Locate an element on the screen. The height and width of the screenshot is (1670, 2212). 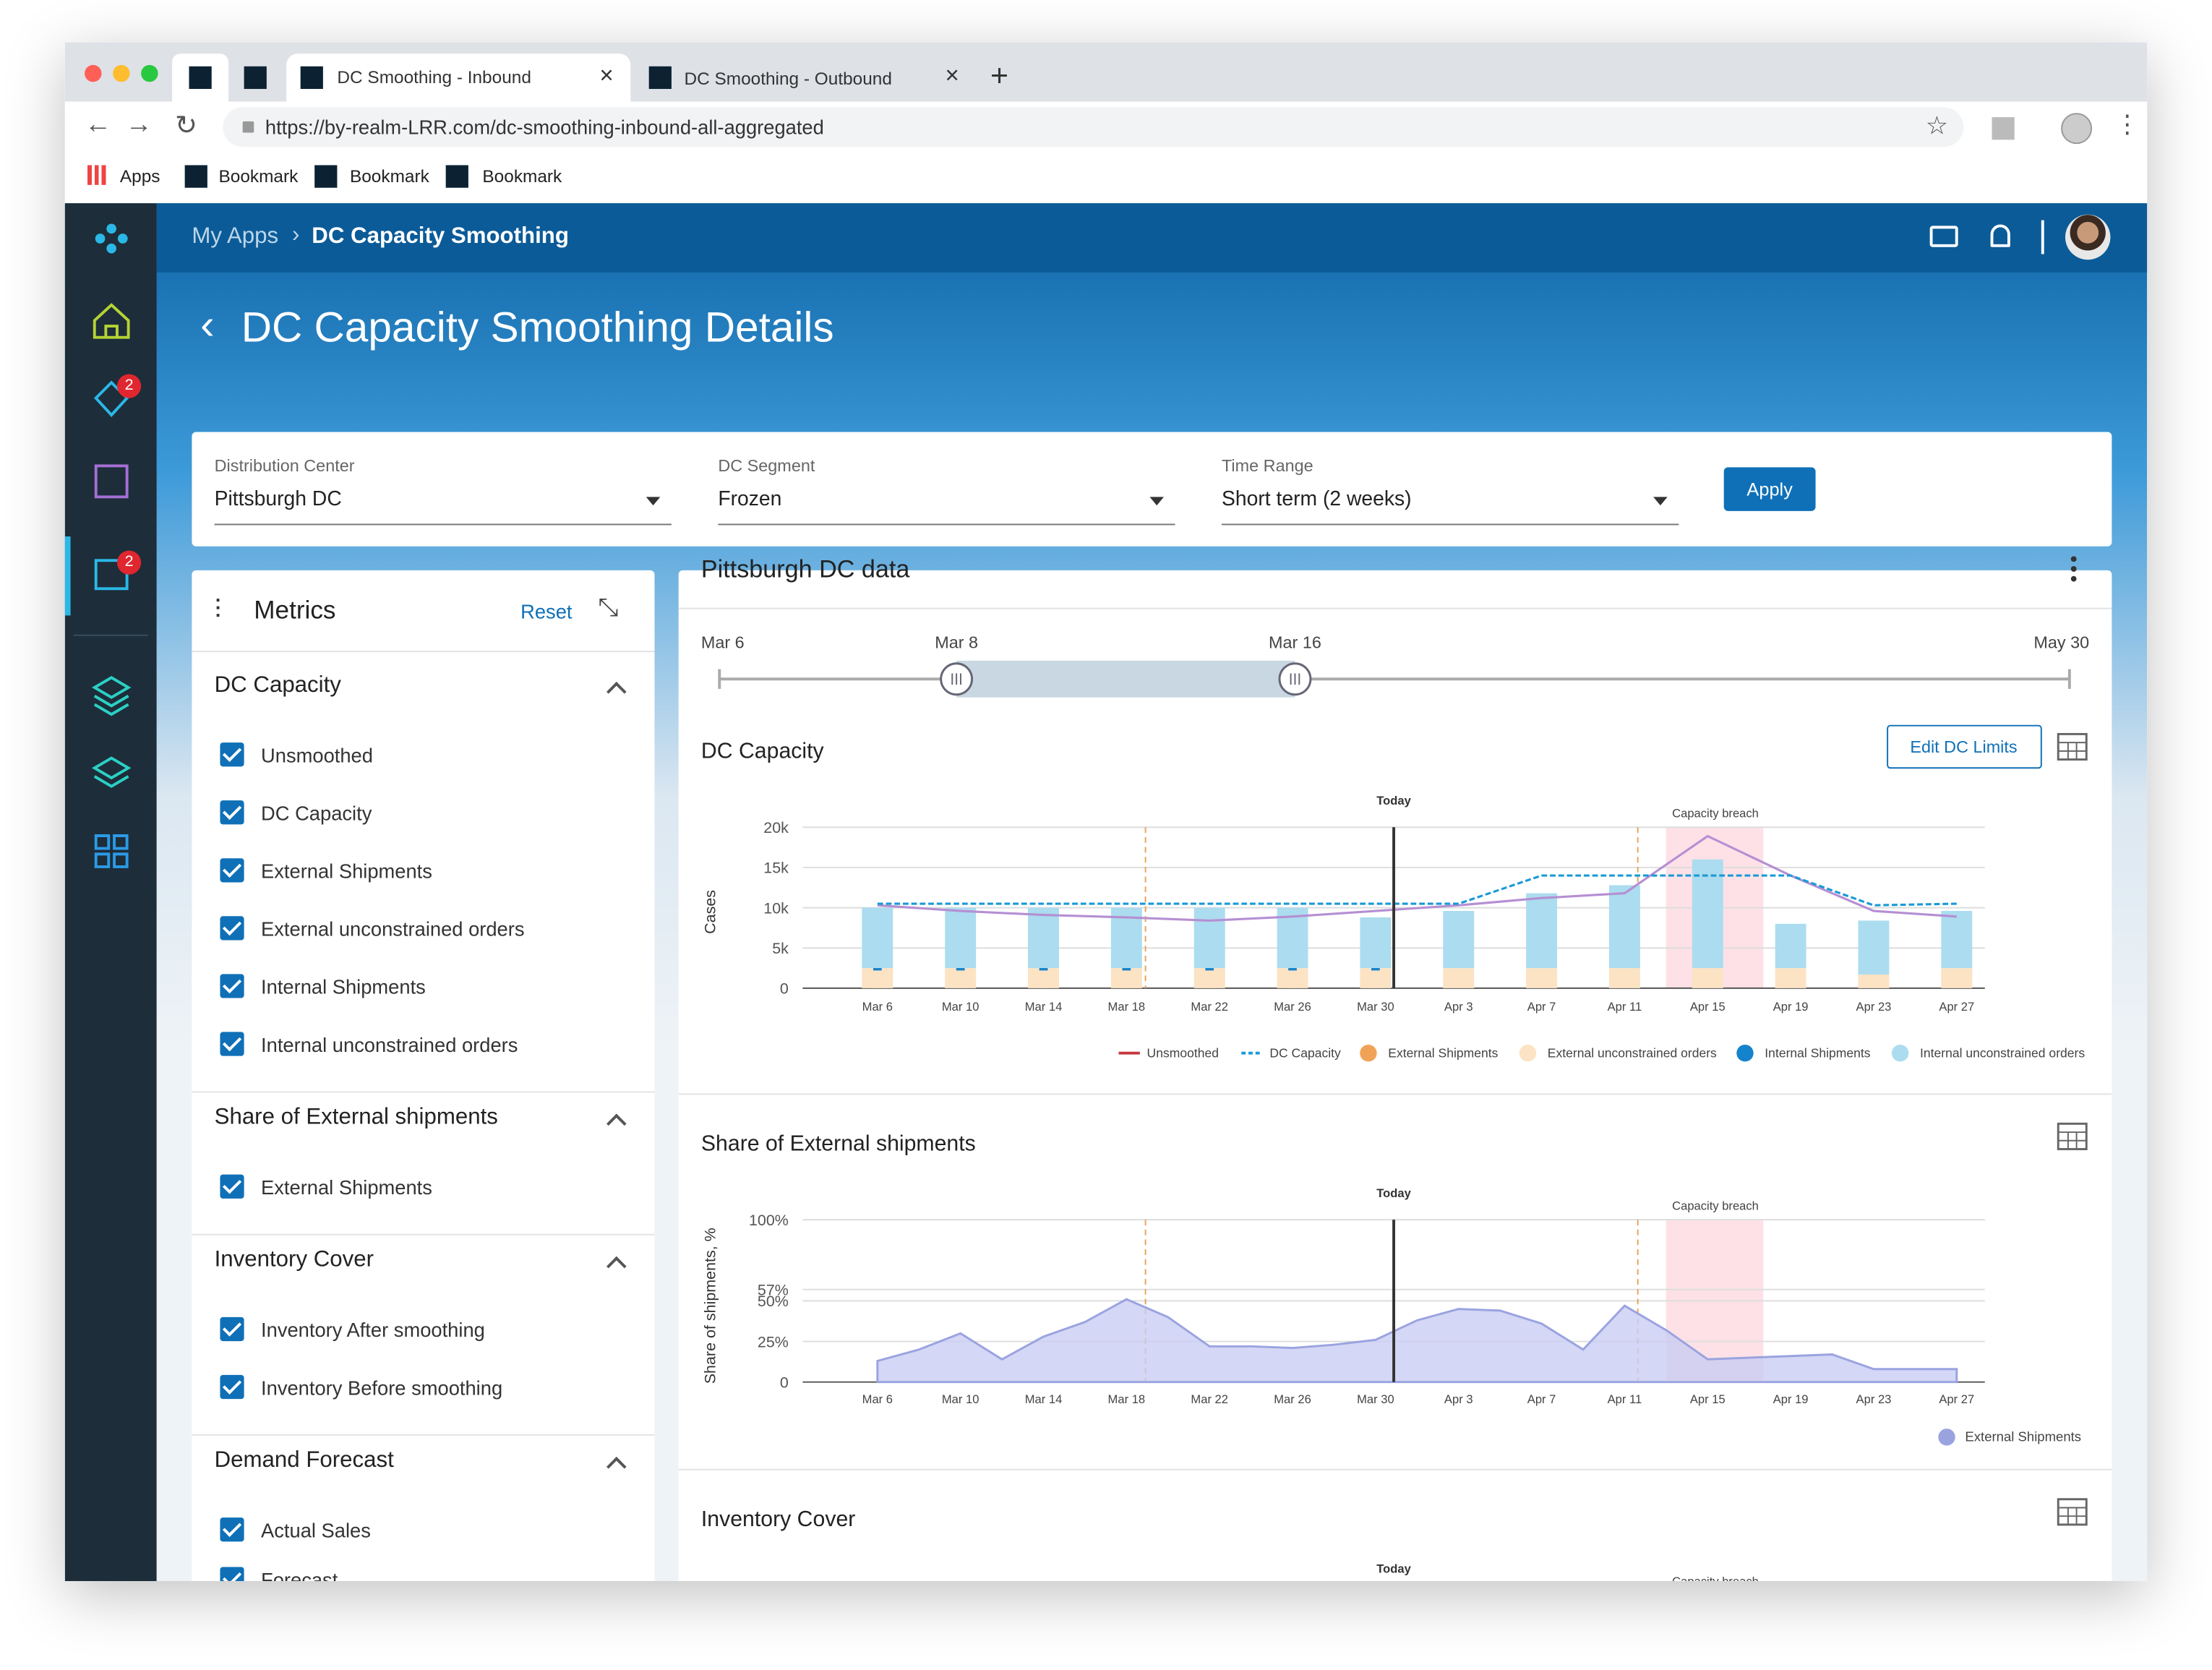
back-arrow: ‹ is located at coordinates (208, 325).